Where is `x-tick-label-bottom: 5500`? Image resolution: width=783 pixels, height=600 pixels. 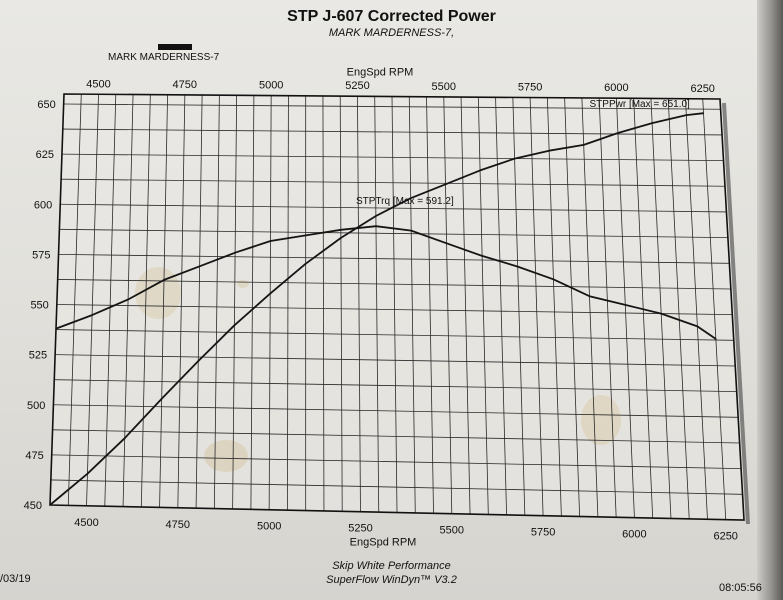 x-tick-label-bottom: 5500 is located at coordinates (452, 531).